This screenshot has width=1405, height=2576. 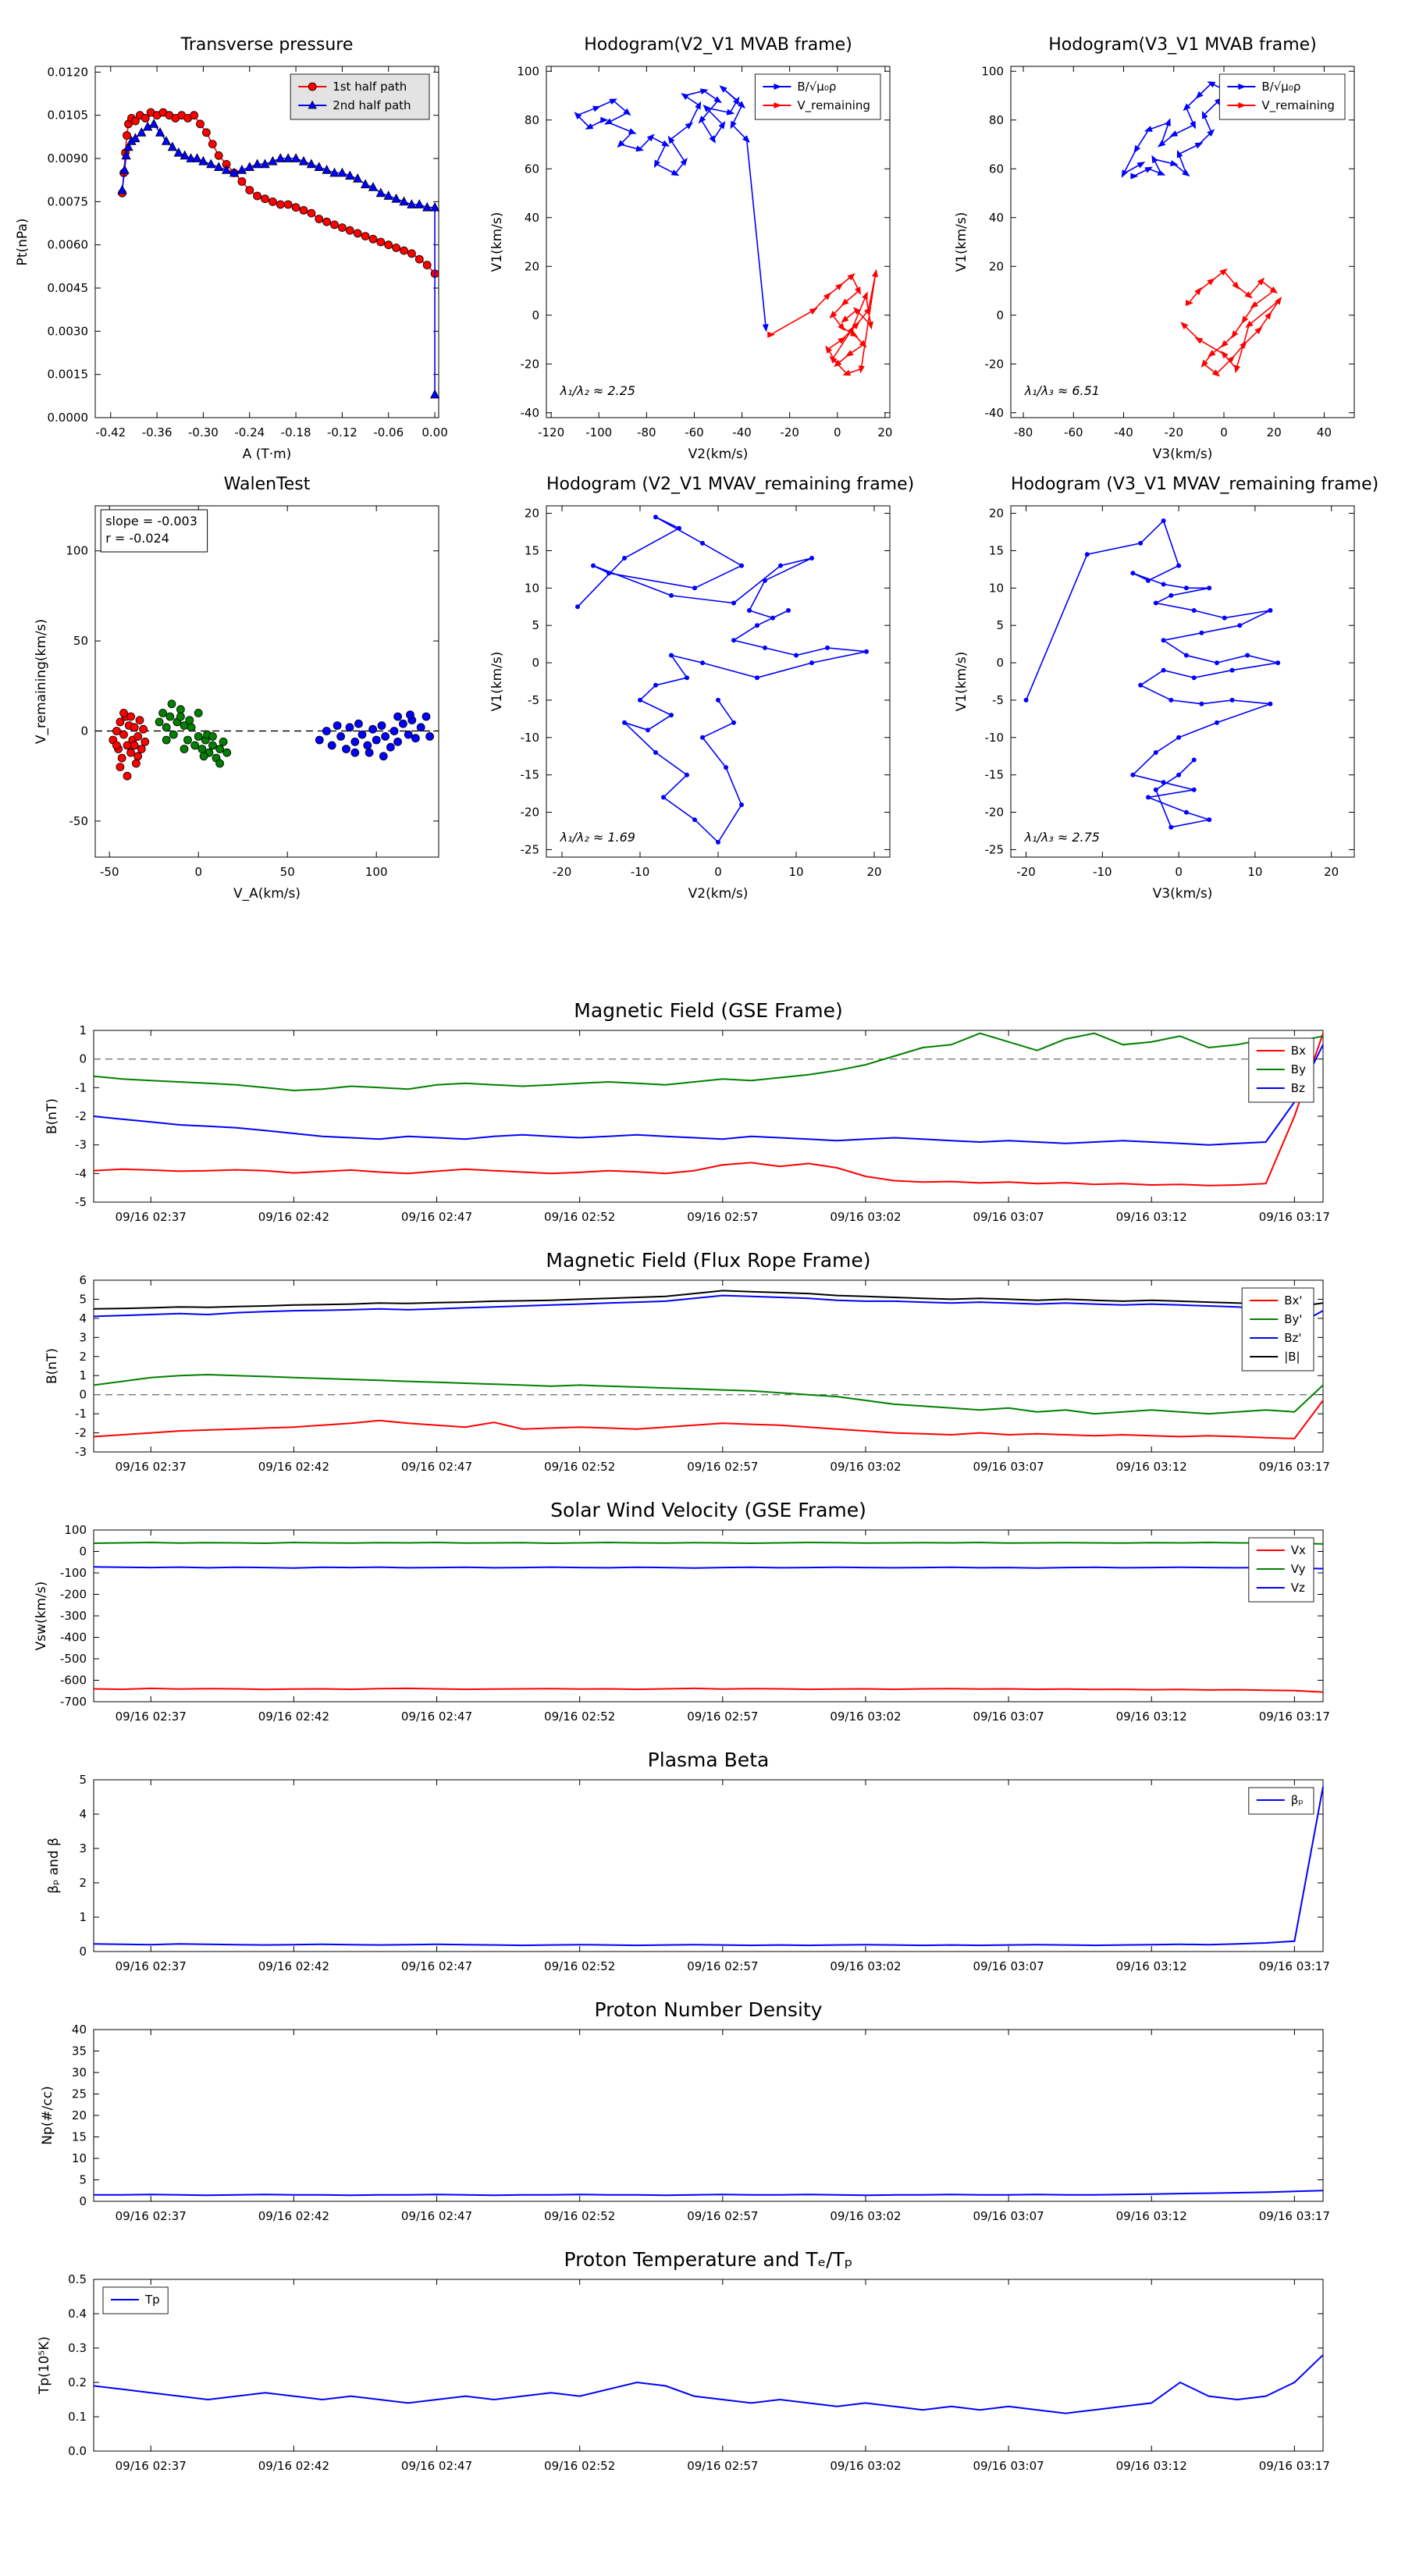 I want to click on svg-text: -0.18, so click(x=296, y=432).